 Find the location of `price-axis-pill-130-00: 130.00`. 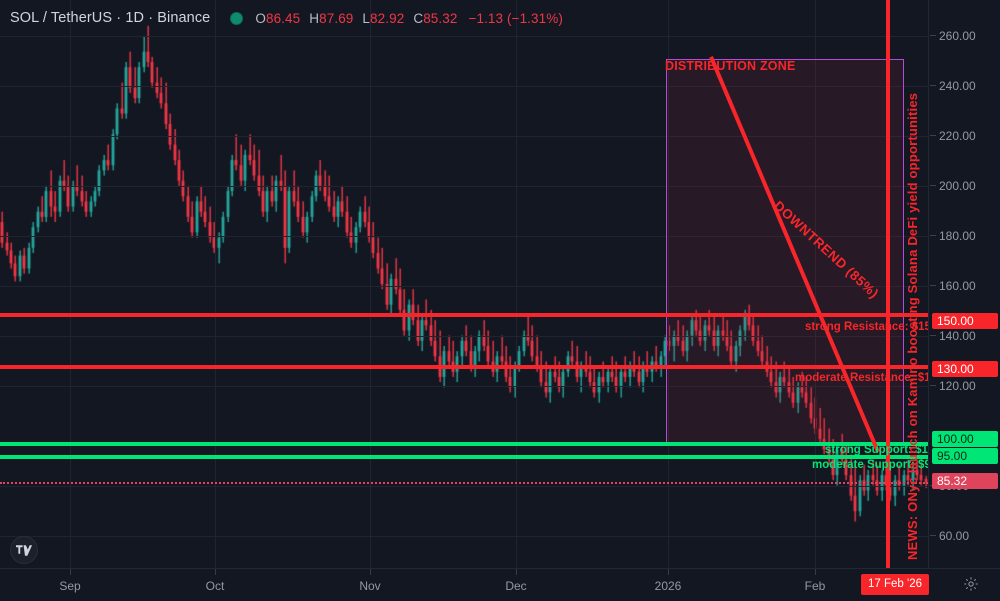

price-axis-pill-130-00: 130.00 is located at coordinates (965, 369).